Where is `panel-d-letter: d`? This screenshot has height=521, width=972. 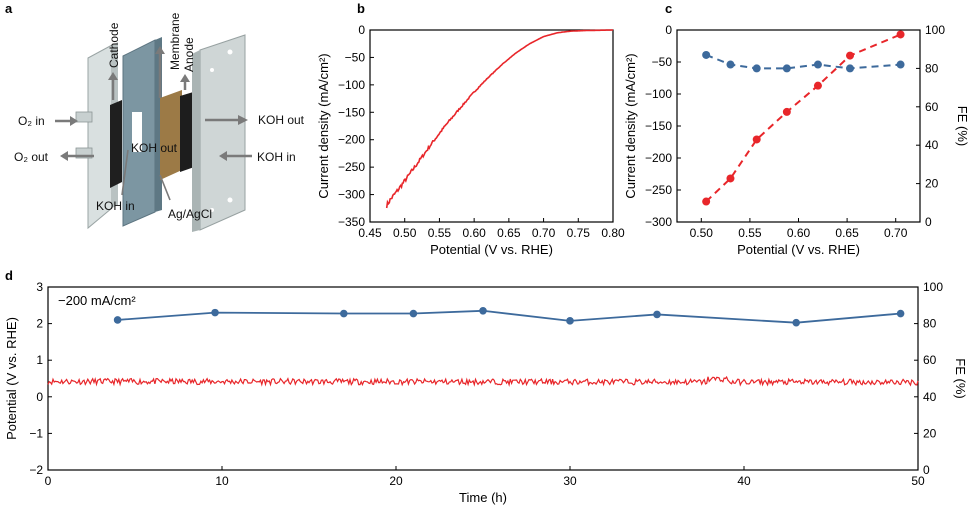
panel-d-letter: d is located at coordinates (9, 275).